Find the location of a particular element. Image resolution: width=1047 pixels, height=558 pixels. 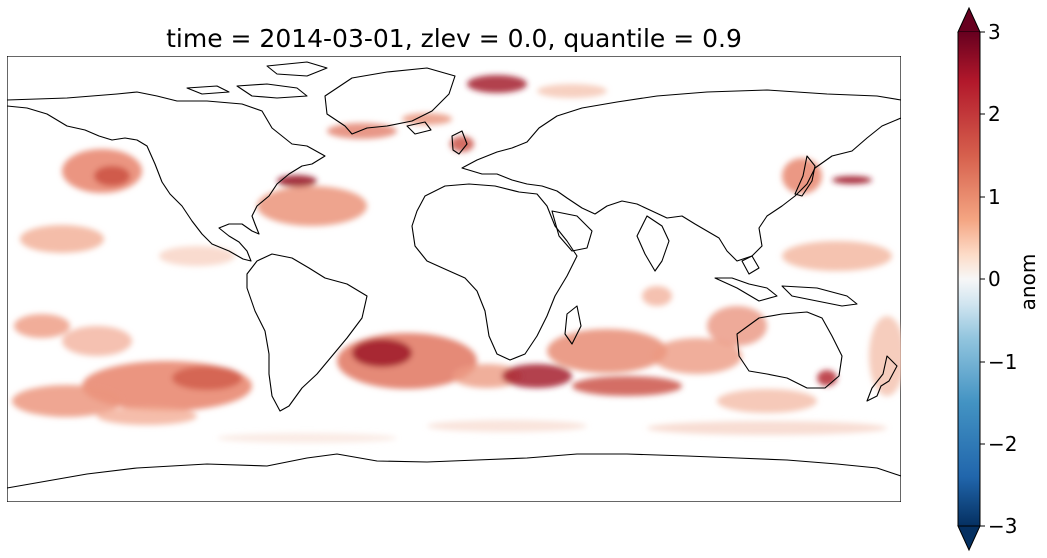

colorbar-tick-label: −1 is located at coordinates (1003, 362).